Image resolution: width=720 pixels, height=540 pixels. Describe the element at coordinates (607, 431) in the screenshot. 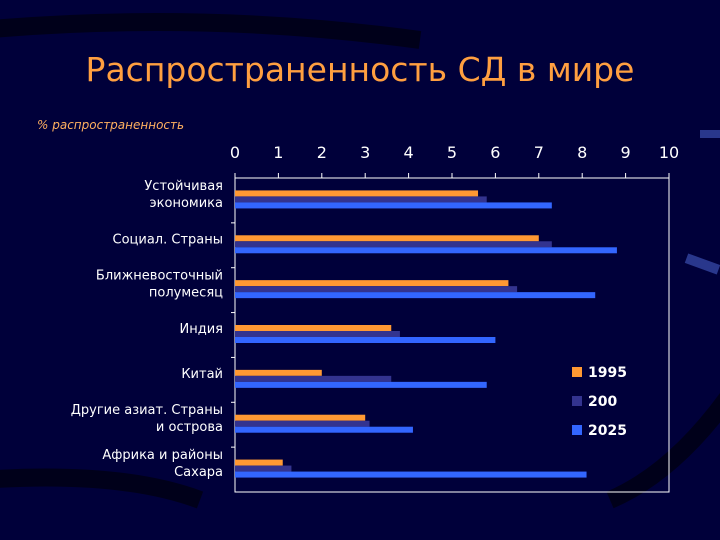

I see `legend-label-2025: 2025` at that location.